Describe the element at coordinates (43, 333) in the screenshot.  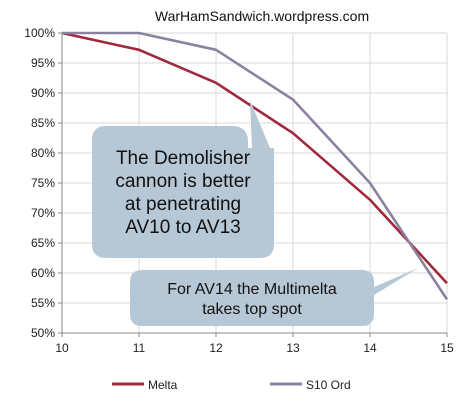
I see `y-tick-label: 50%` at that location.